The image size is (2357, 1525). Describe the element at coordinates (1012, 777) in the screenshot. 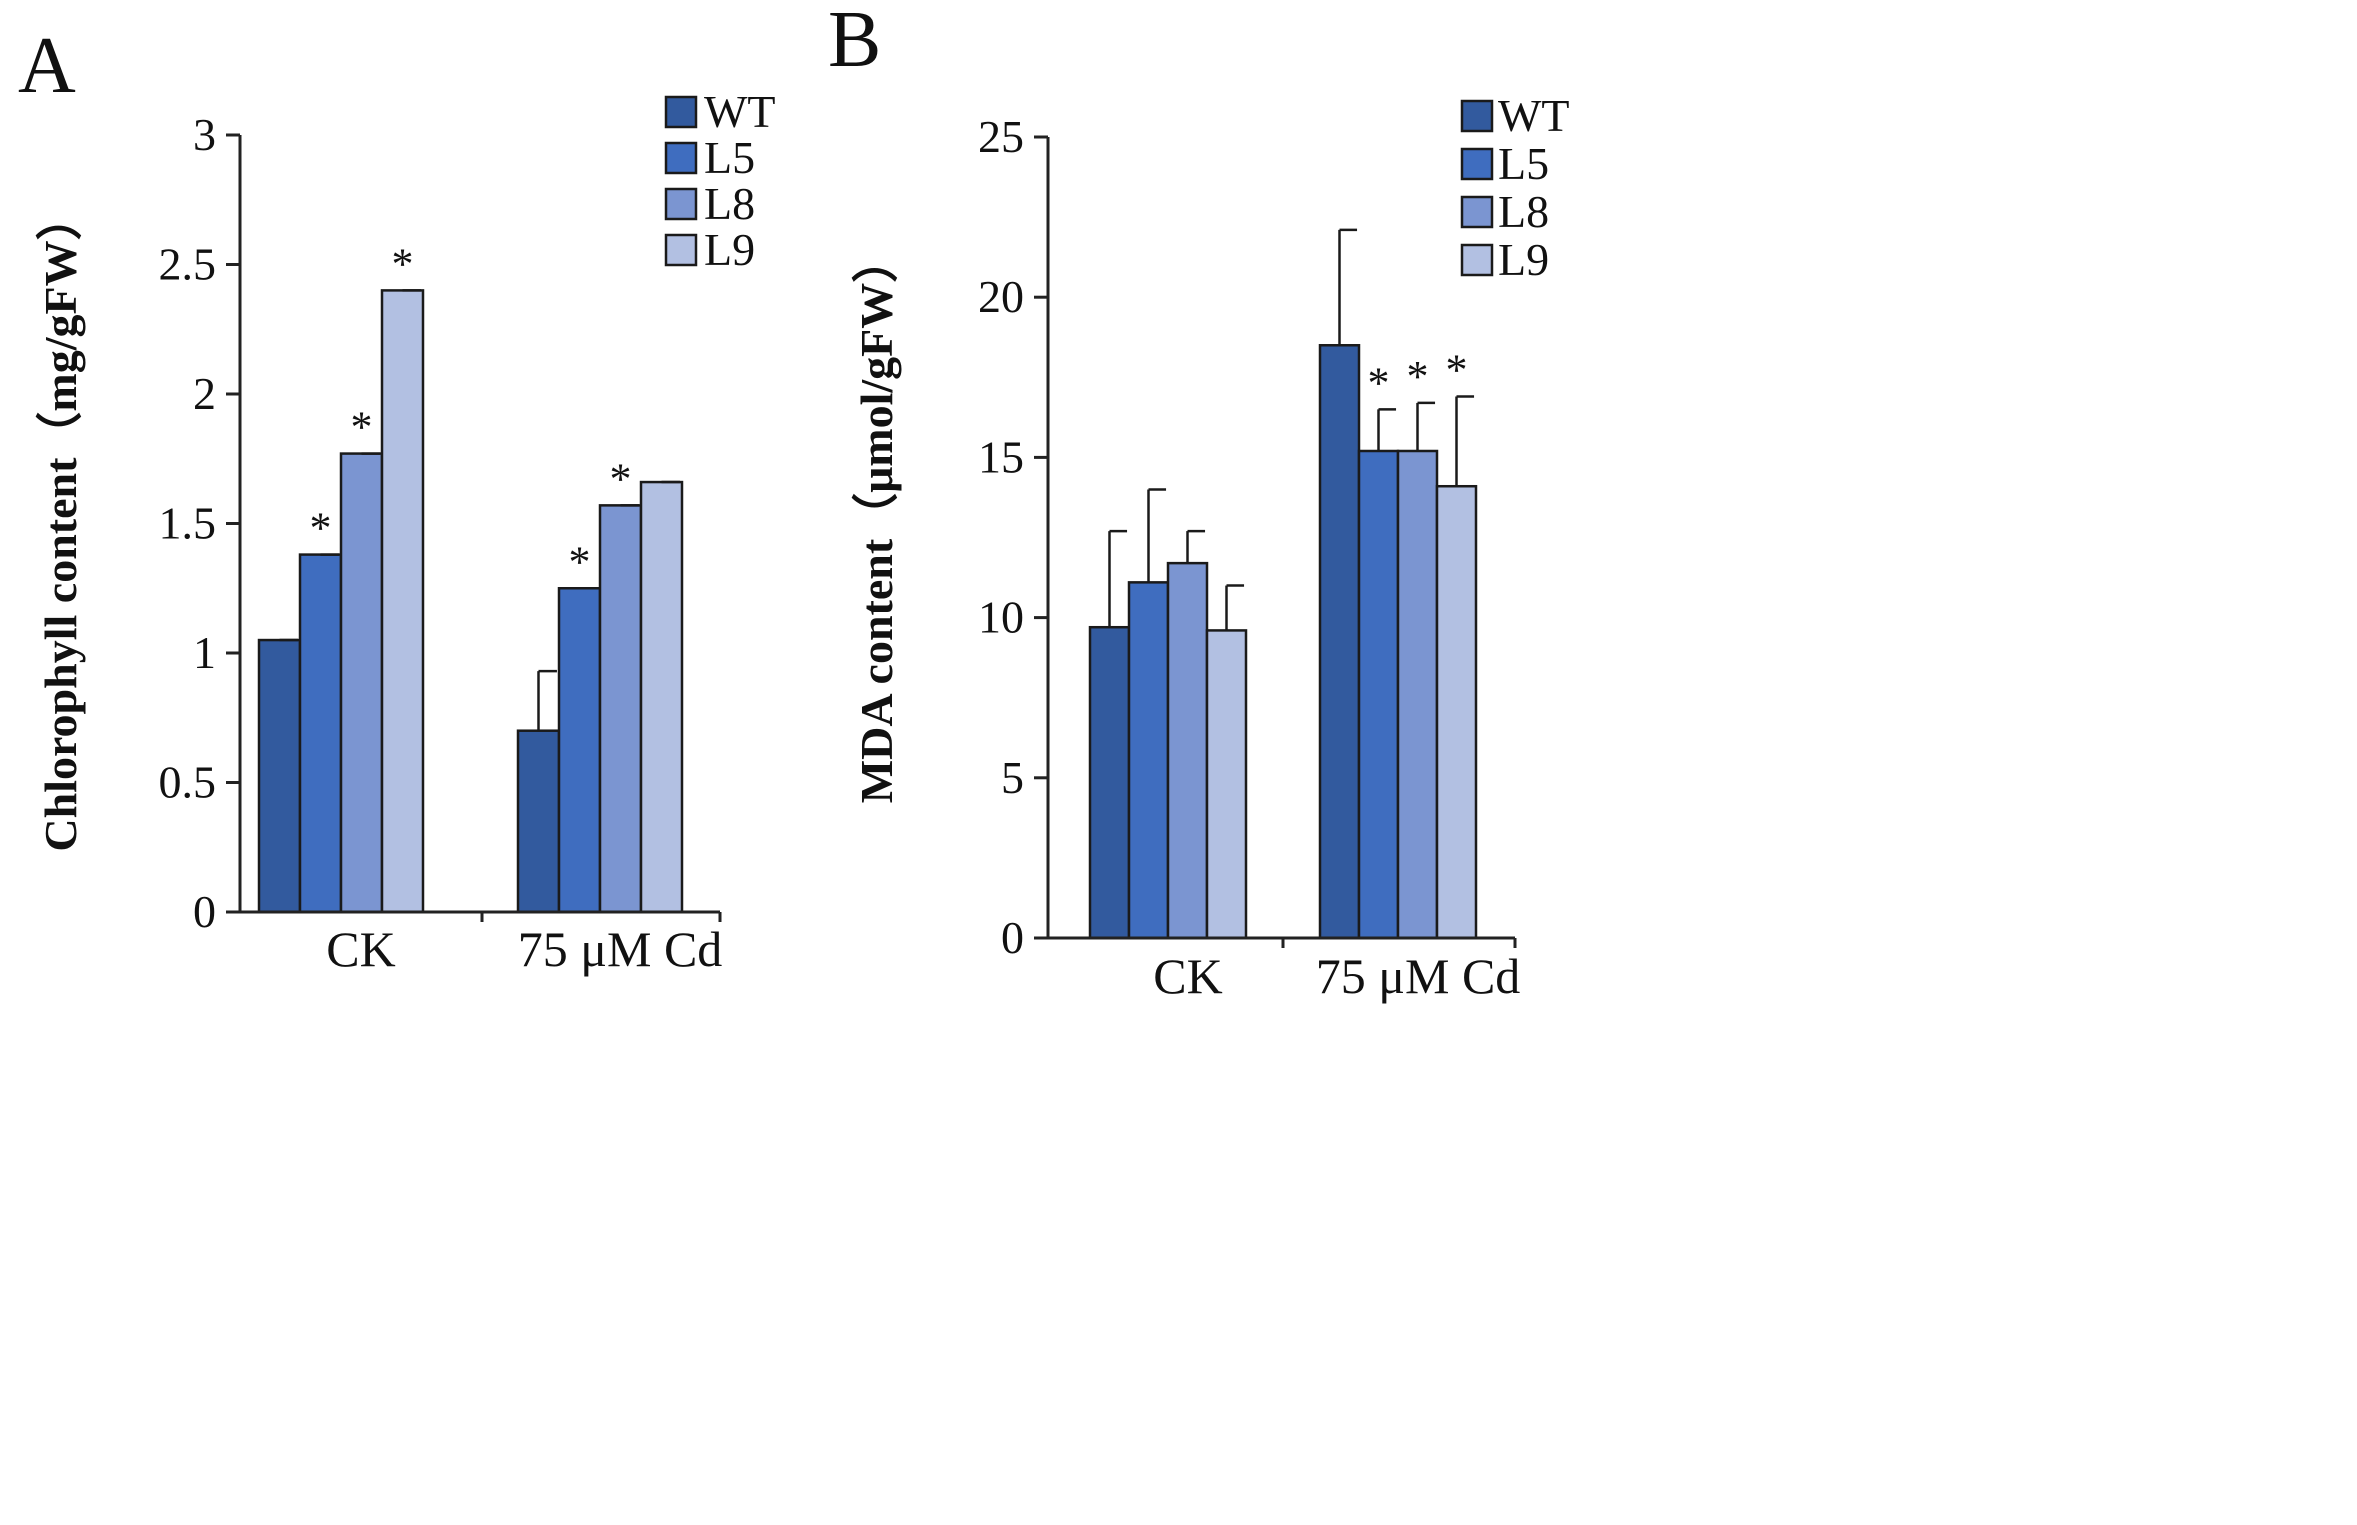

I see `y-tick-label: 5` at that location.